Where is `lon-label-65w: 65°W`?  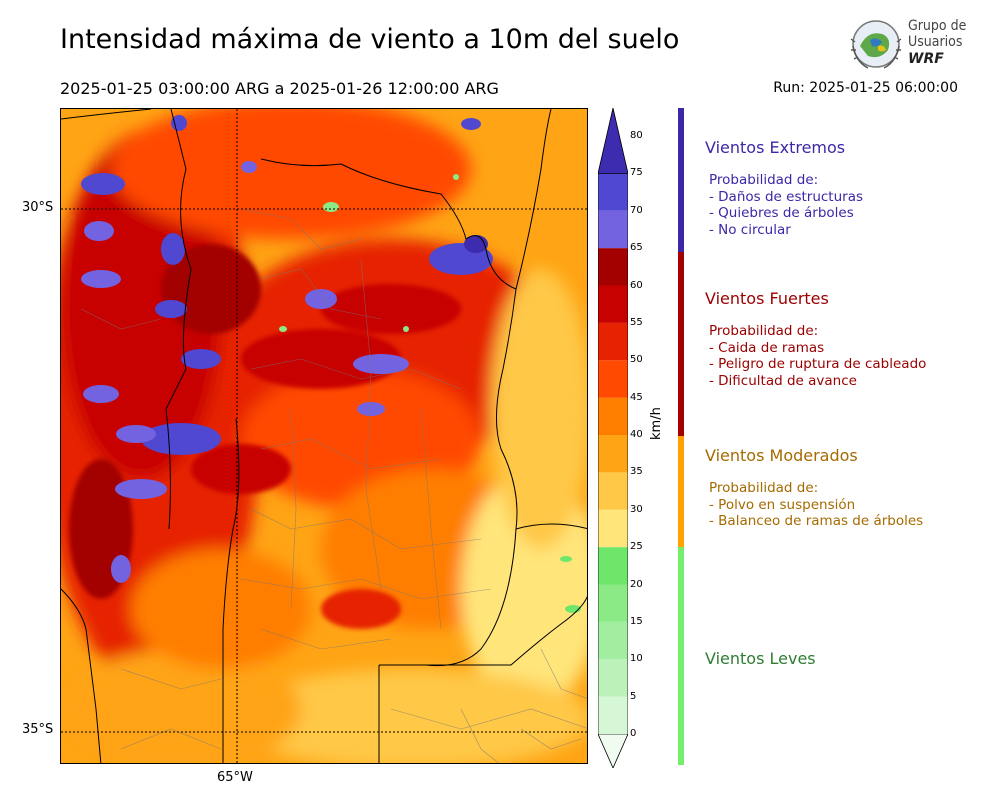
lon-label-65w: 65°W is located at coordinates (235, 777).